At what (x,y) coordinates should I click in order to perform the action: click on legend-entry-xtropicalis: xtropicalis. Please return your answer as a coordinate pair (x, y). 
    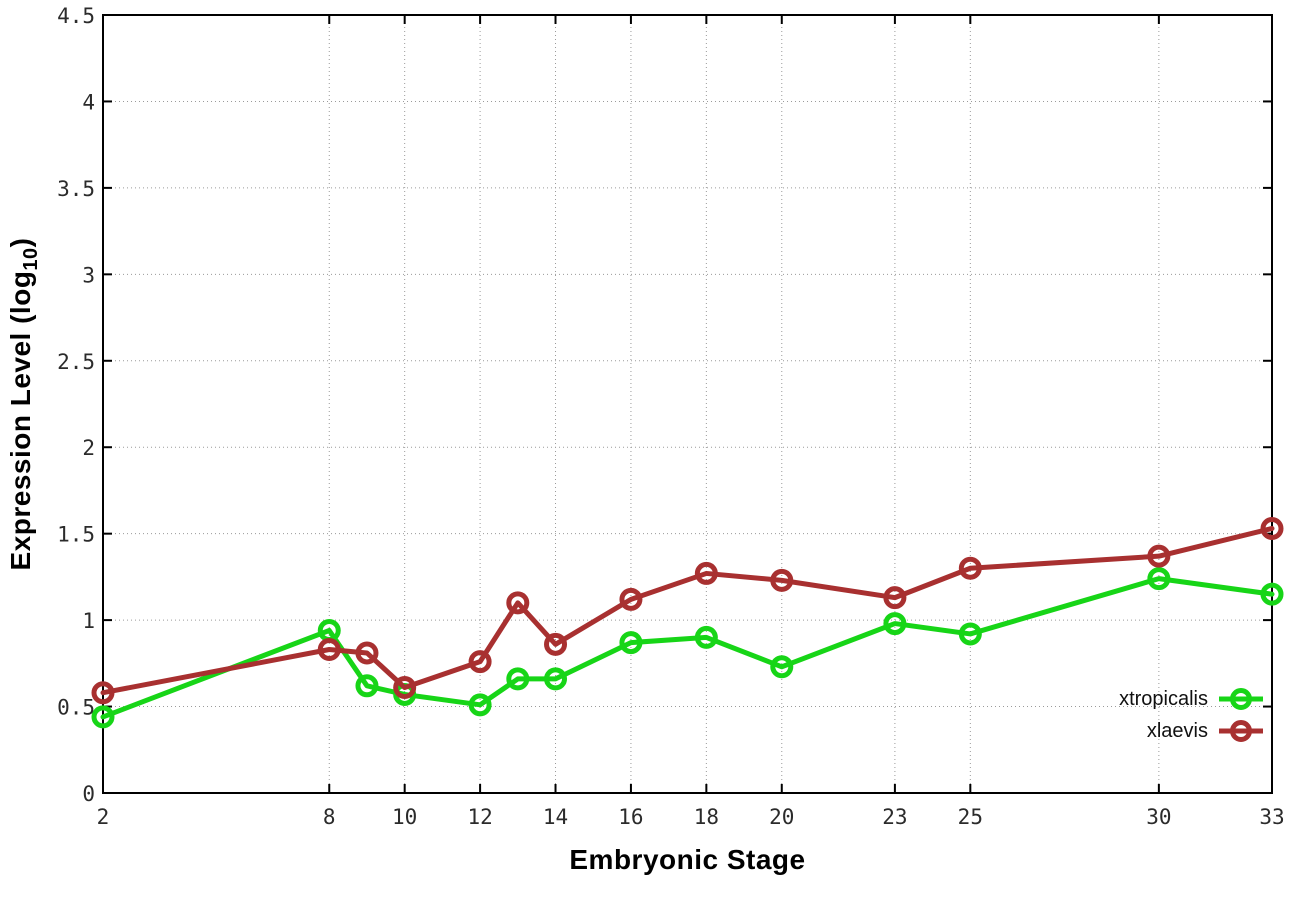
    Looking at the image, I should click on (1191, 699).